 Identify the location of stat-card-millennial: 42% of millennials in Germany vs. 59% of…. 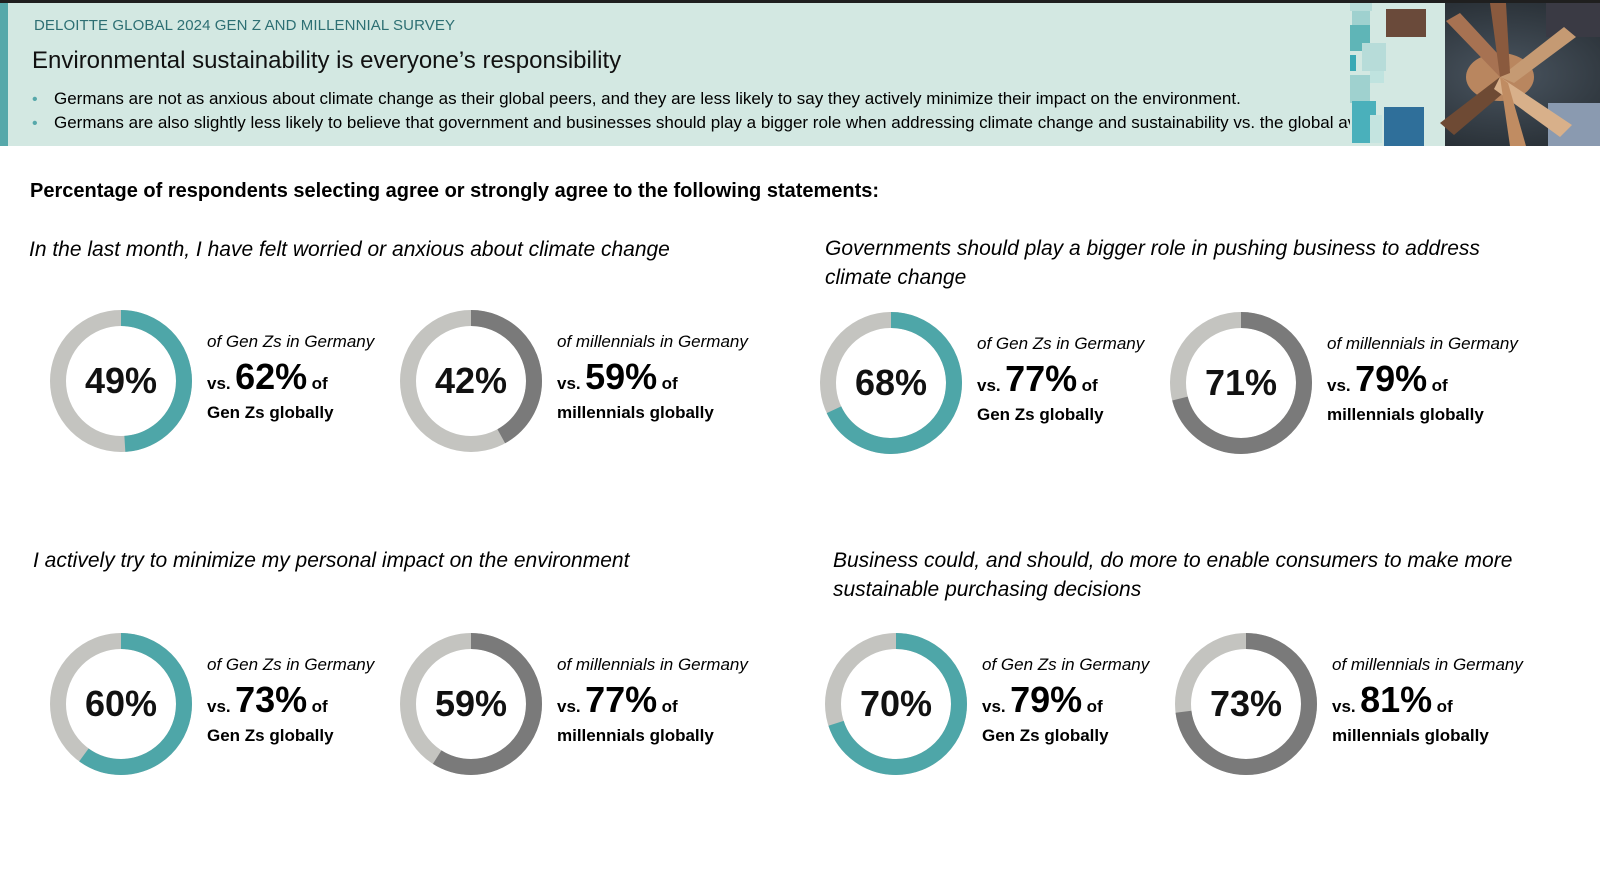
(576, 381).